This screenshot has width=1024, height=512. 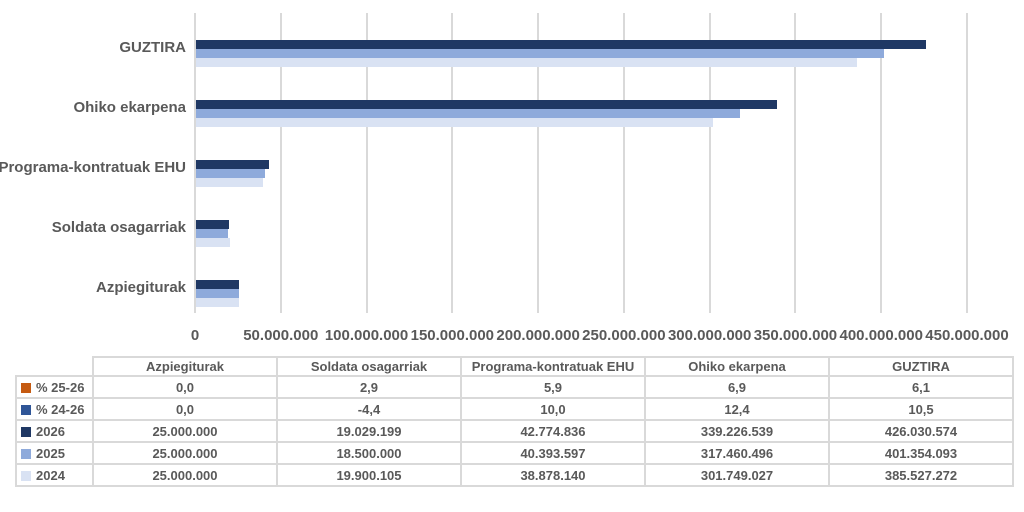 What do you see at coordinates (369, 475) in the screenshot?
I see `value-cell: 19.900.105` at bounding box center [369, 475].